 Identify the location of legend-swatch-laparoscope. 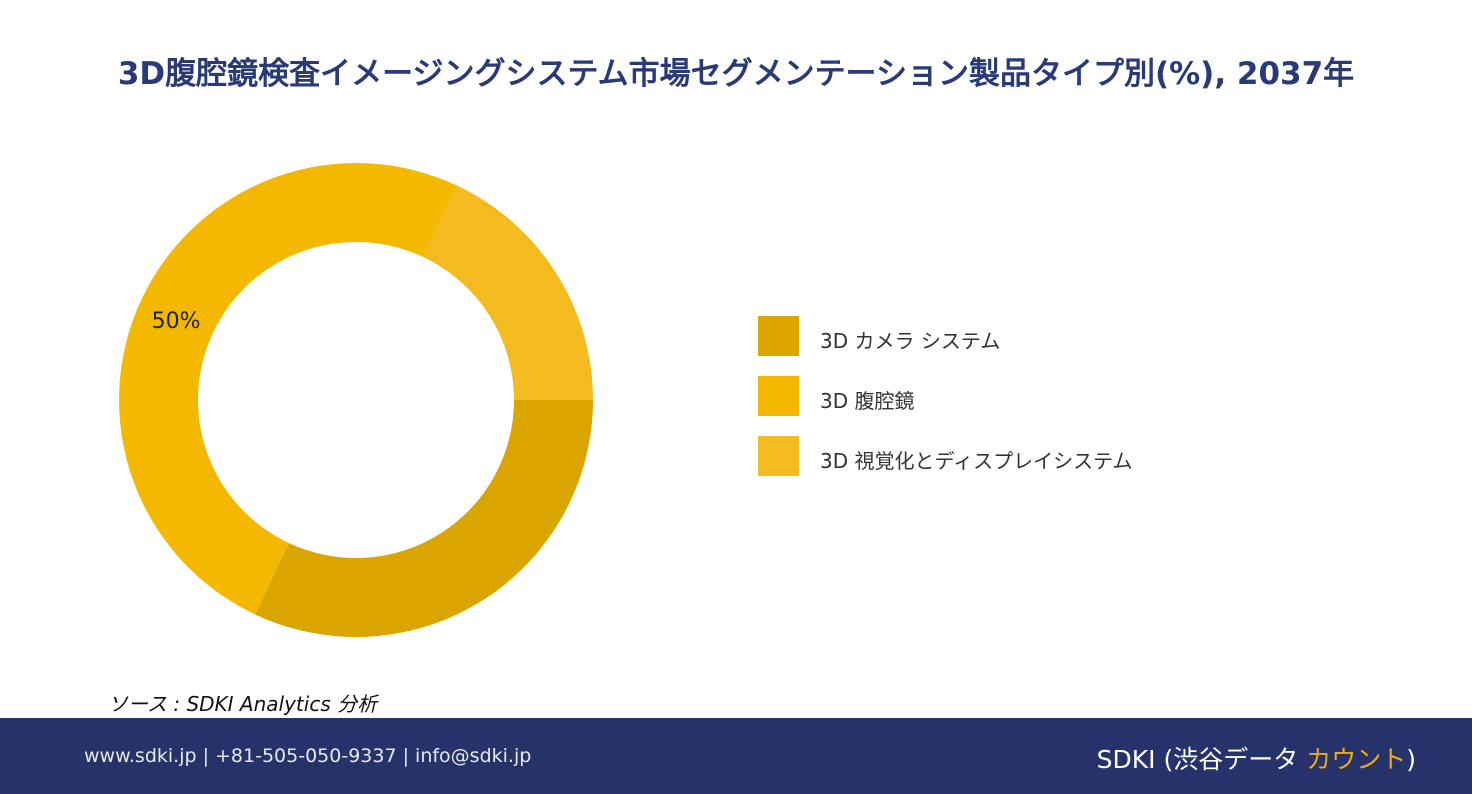
(778, 396).